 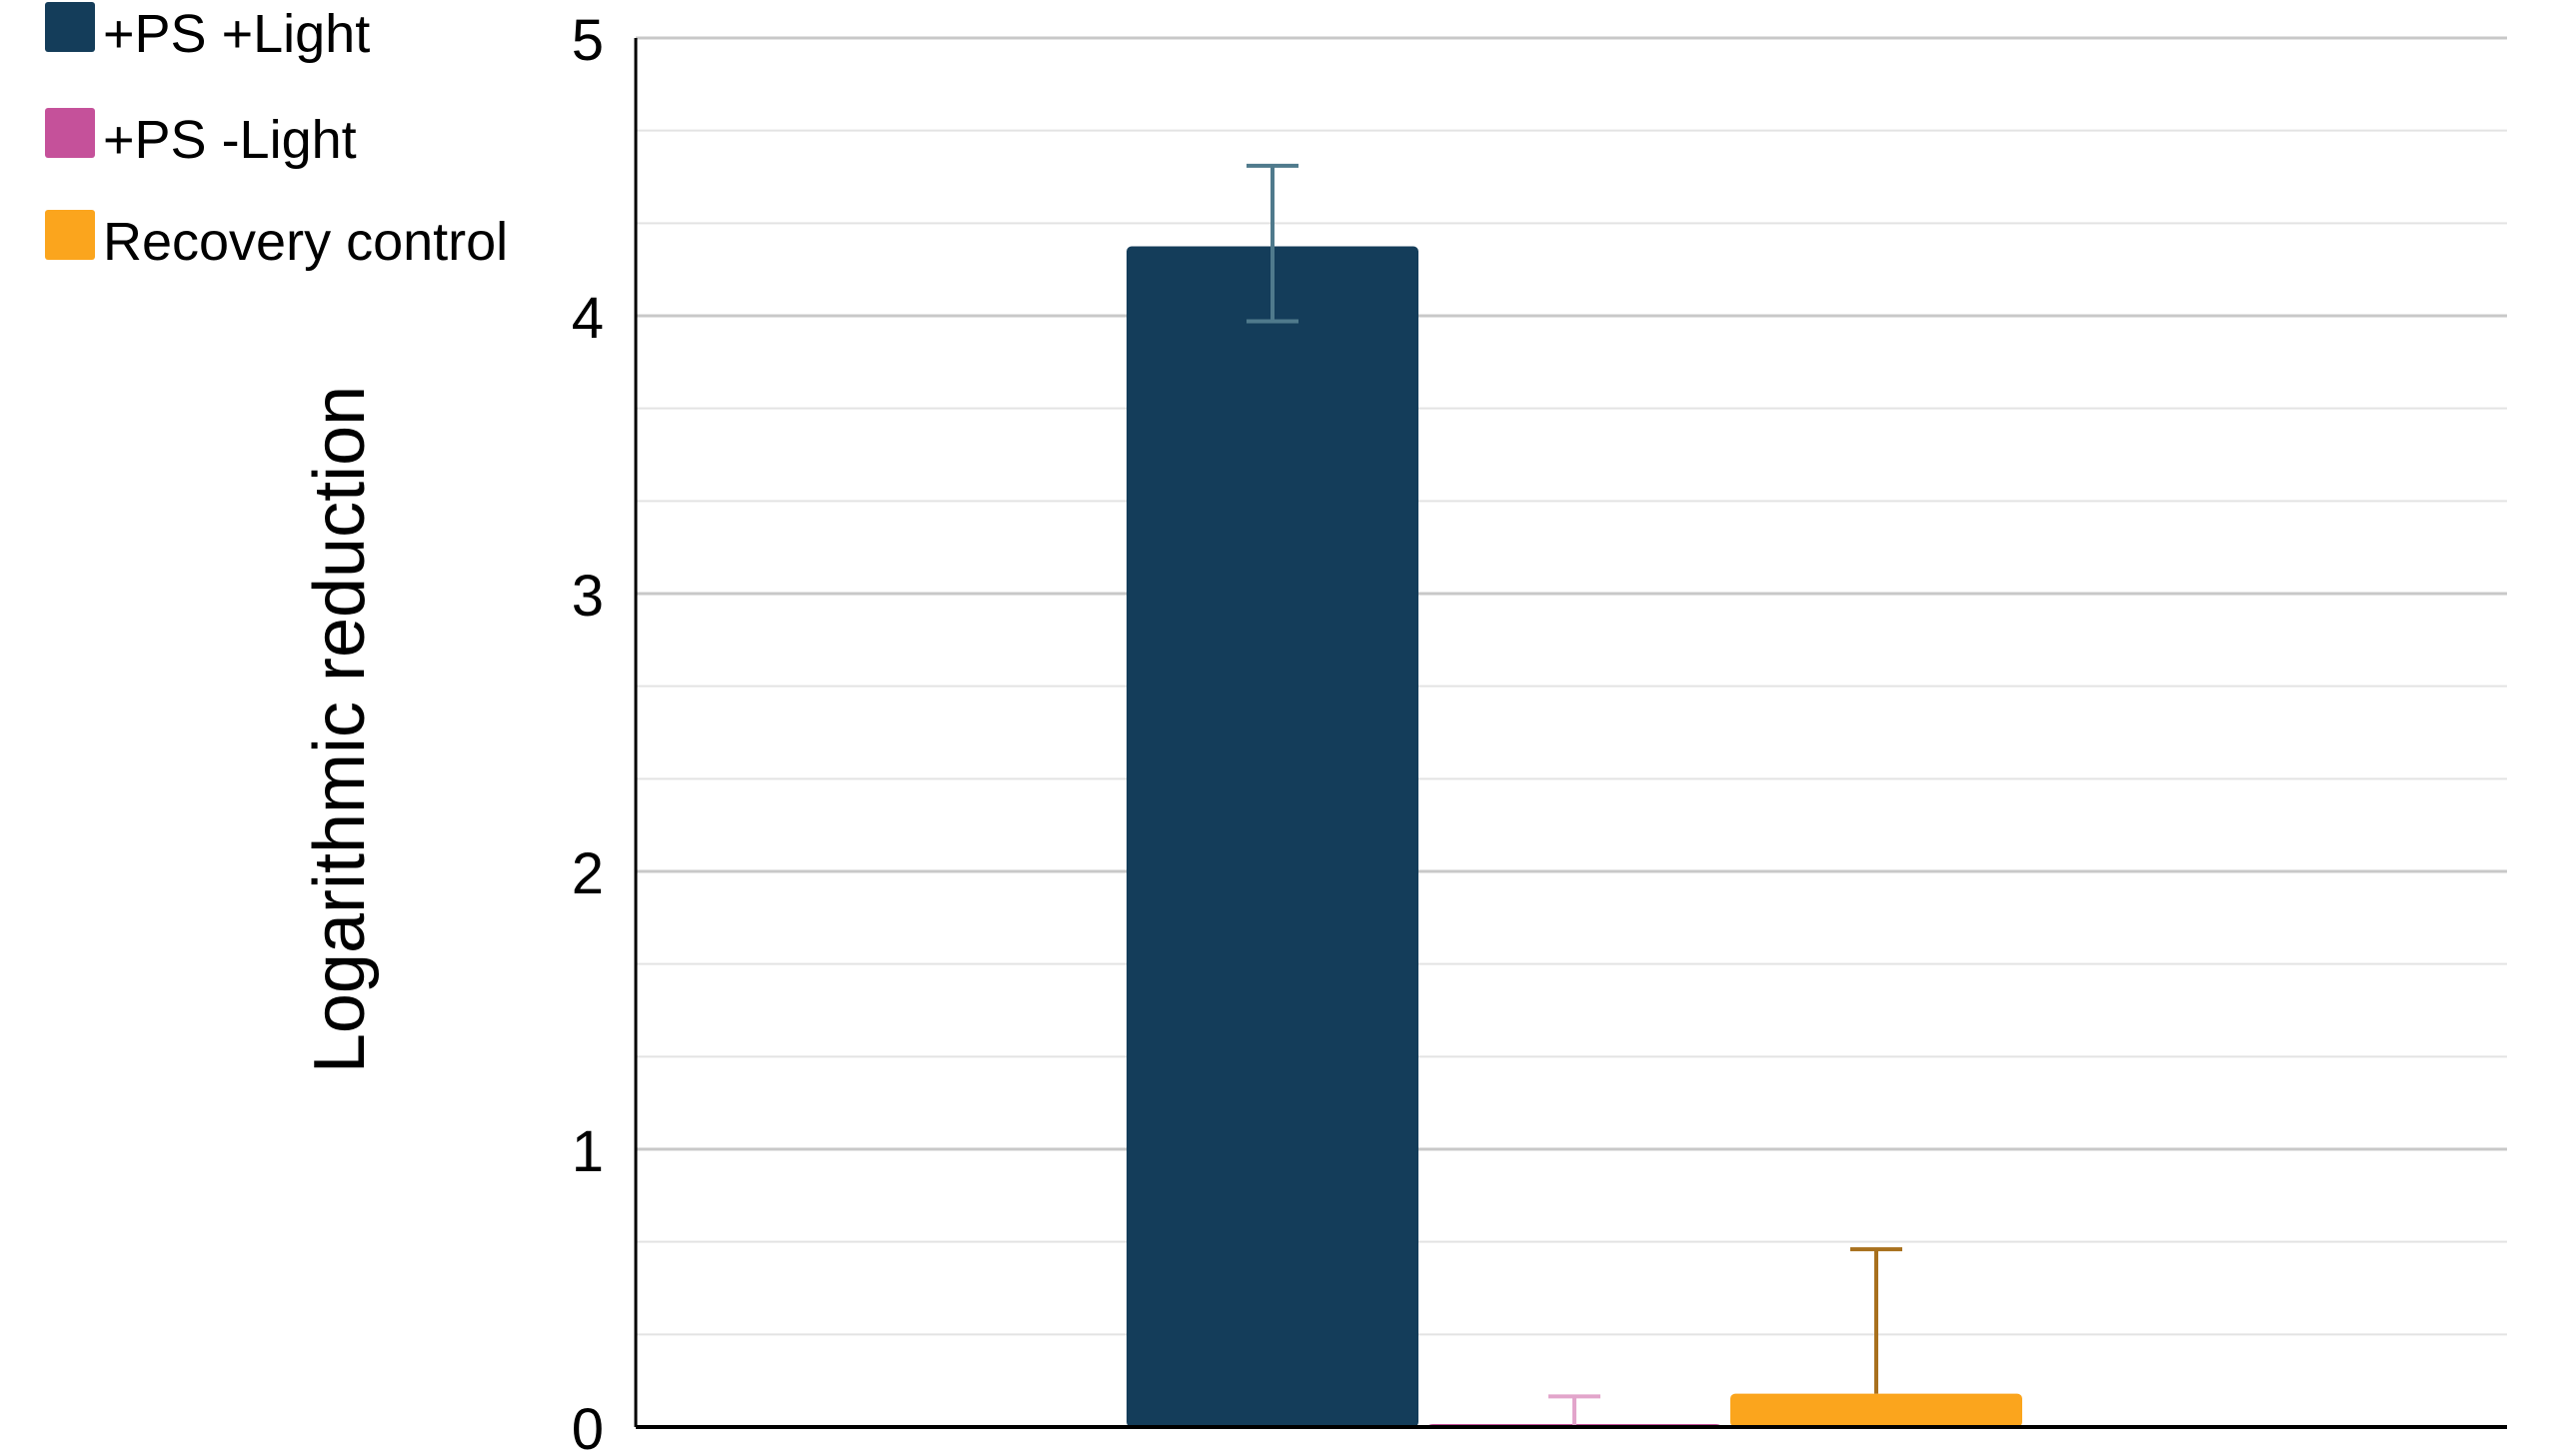 I want to click on y-tick-label: 4, so click(x=588, y=318).